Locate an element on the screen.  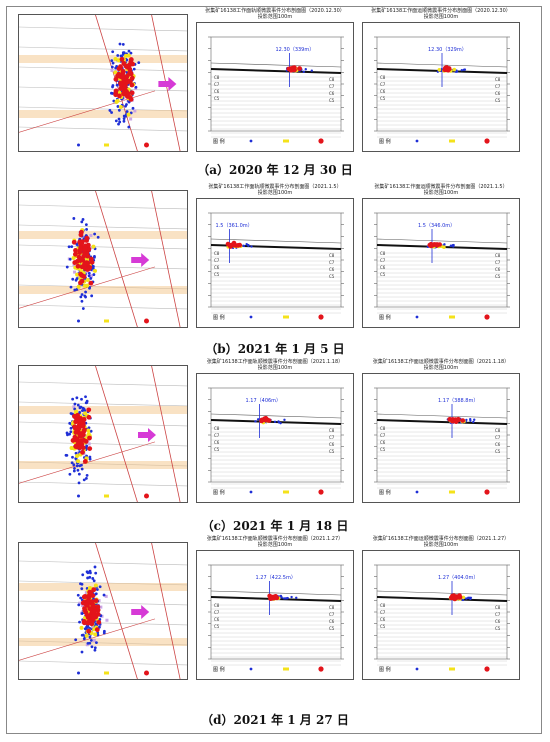
advance-direction-arrow is located at coordinates (140, 260).